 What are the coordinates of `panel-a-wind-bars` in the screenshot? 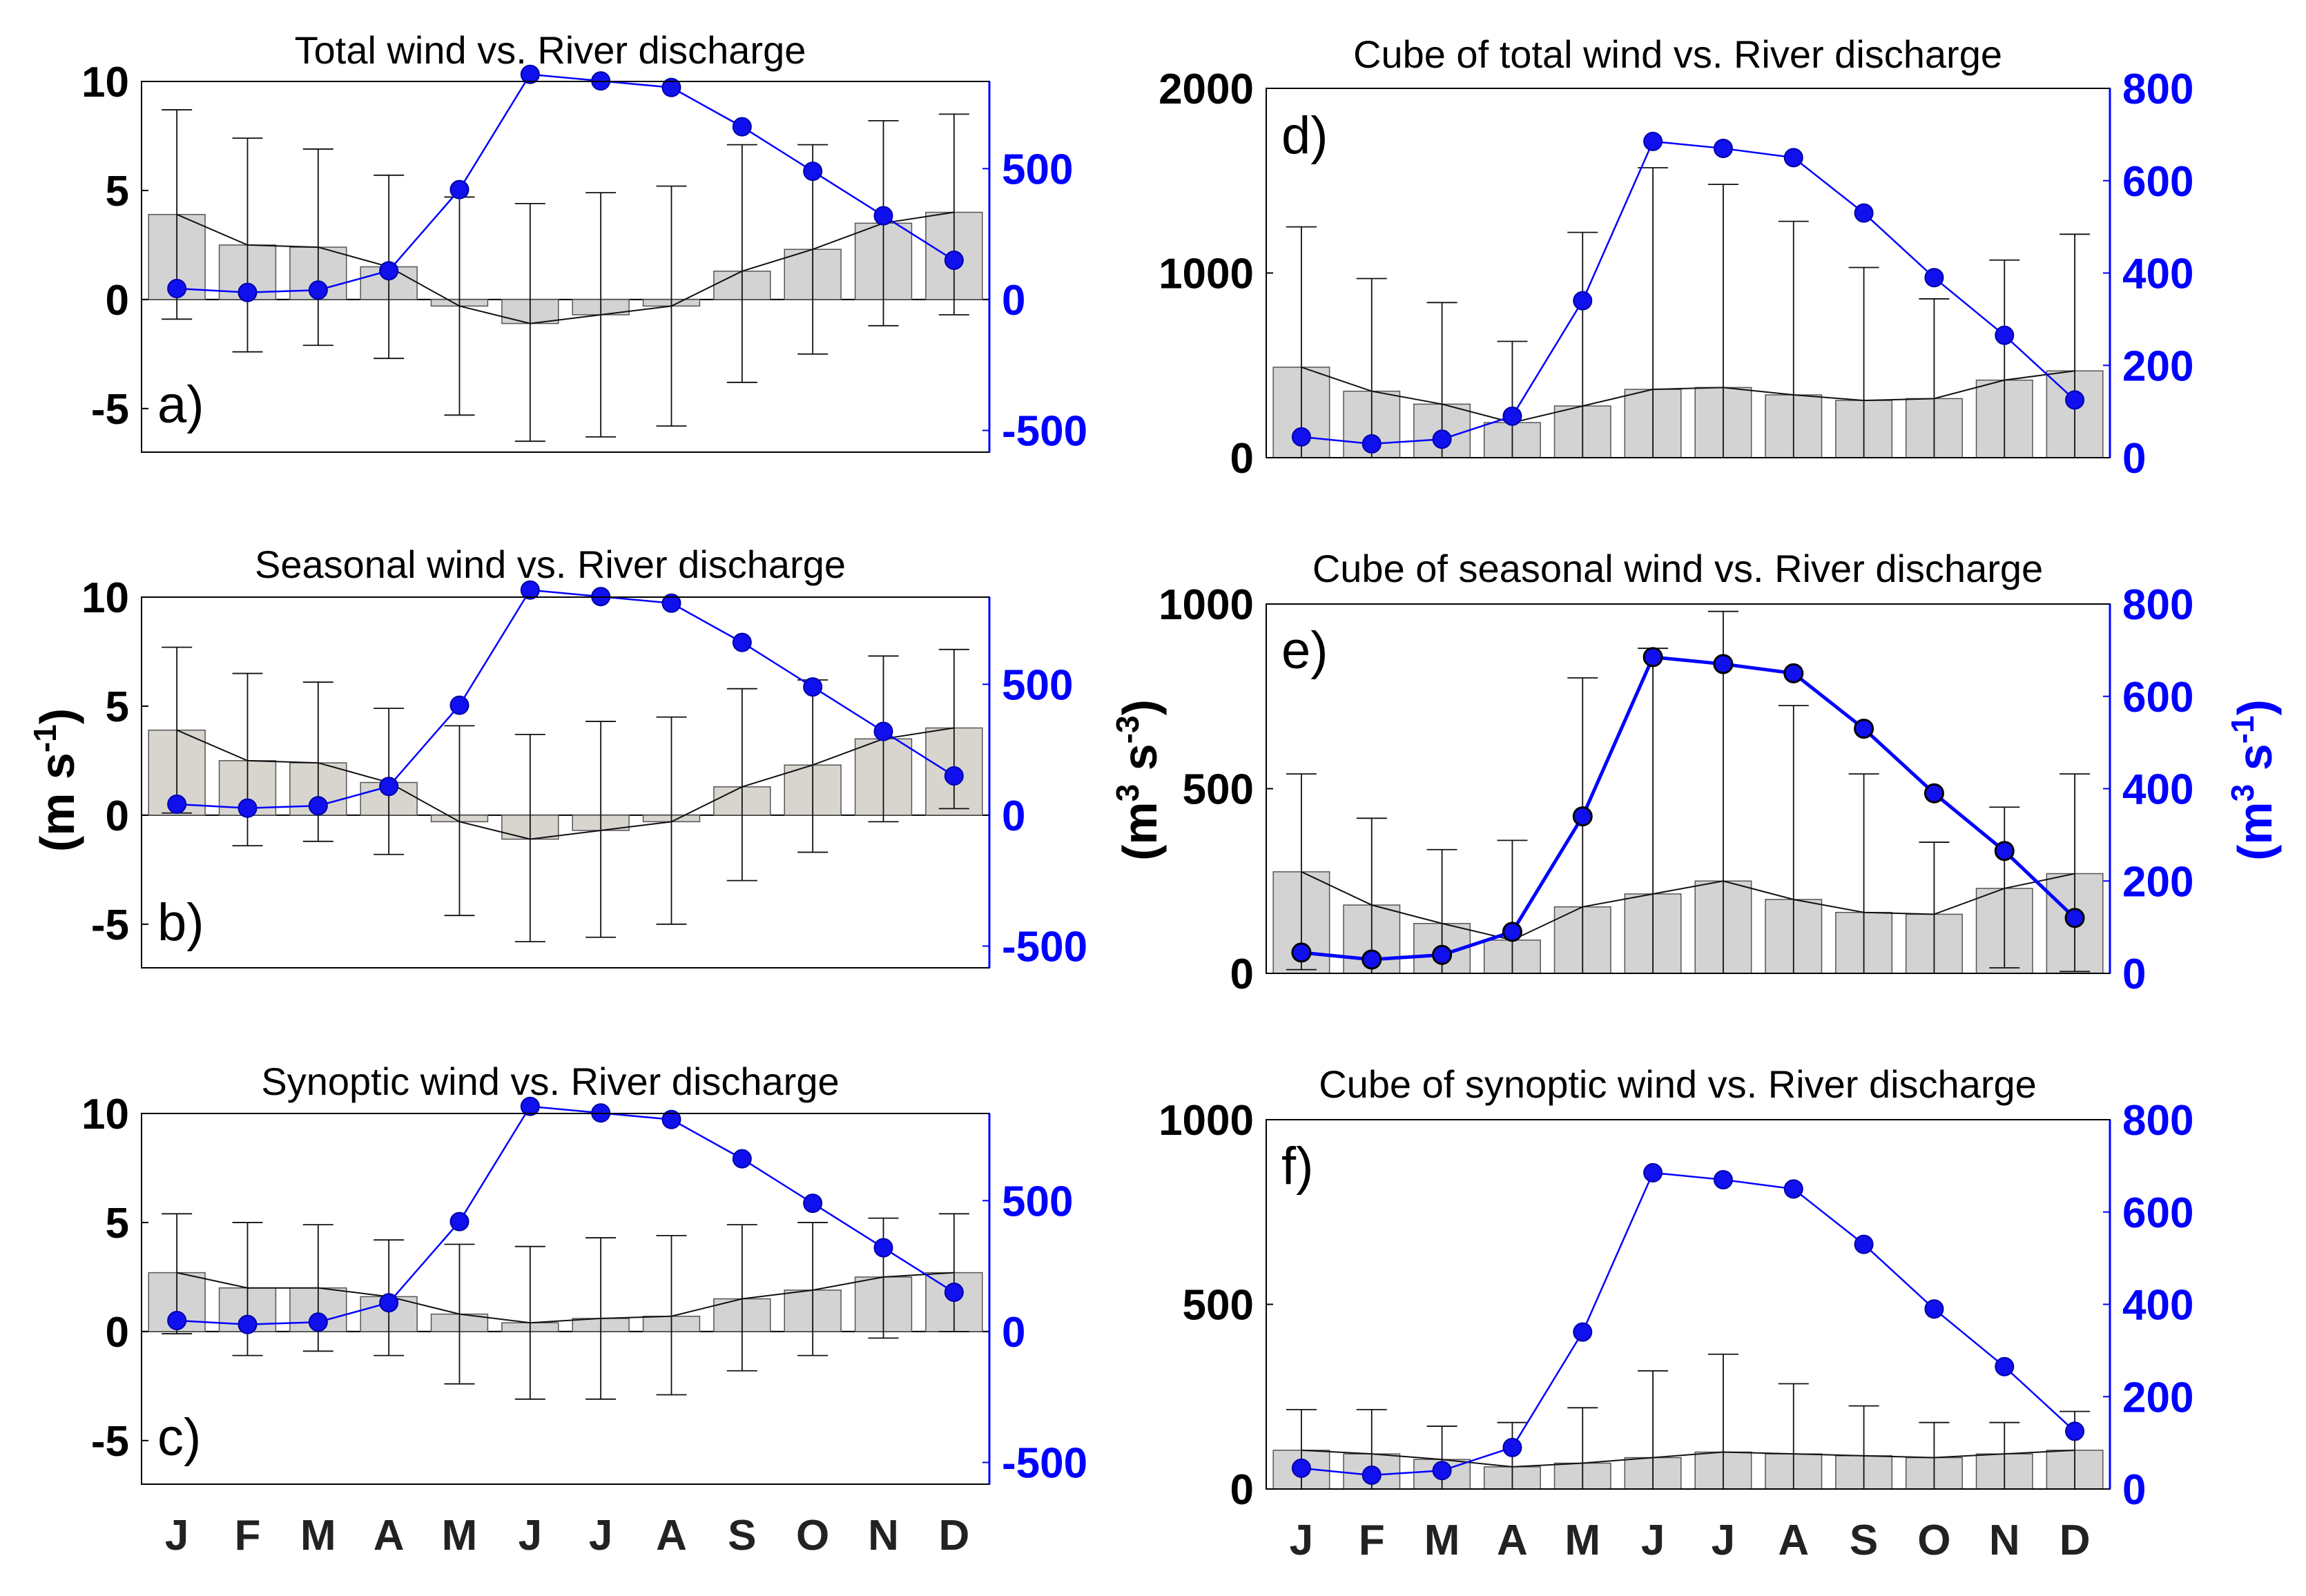 It's located at (565, 267).